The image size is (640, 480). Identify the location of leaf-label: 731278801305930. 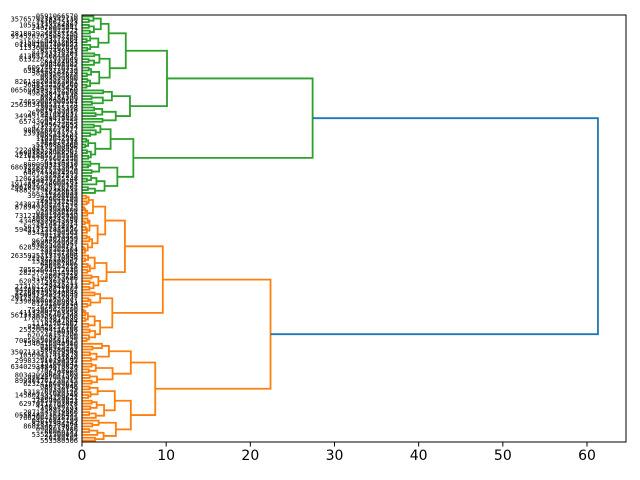
(46, 216).